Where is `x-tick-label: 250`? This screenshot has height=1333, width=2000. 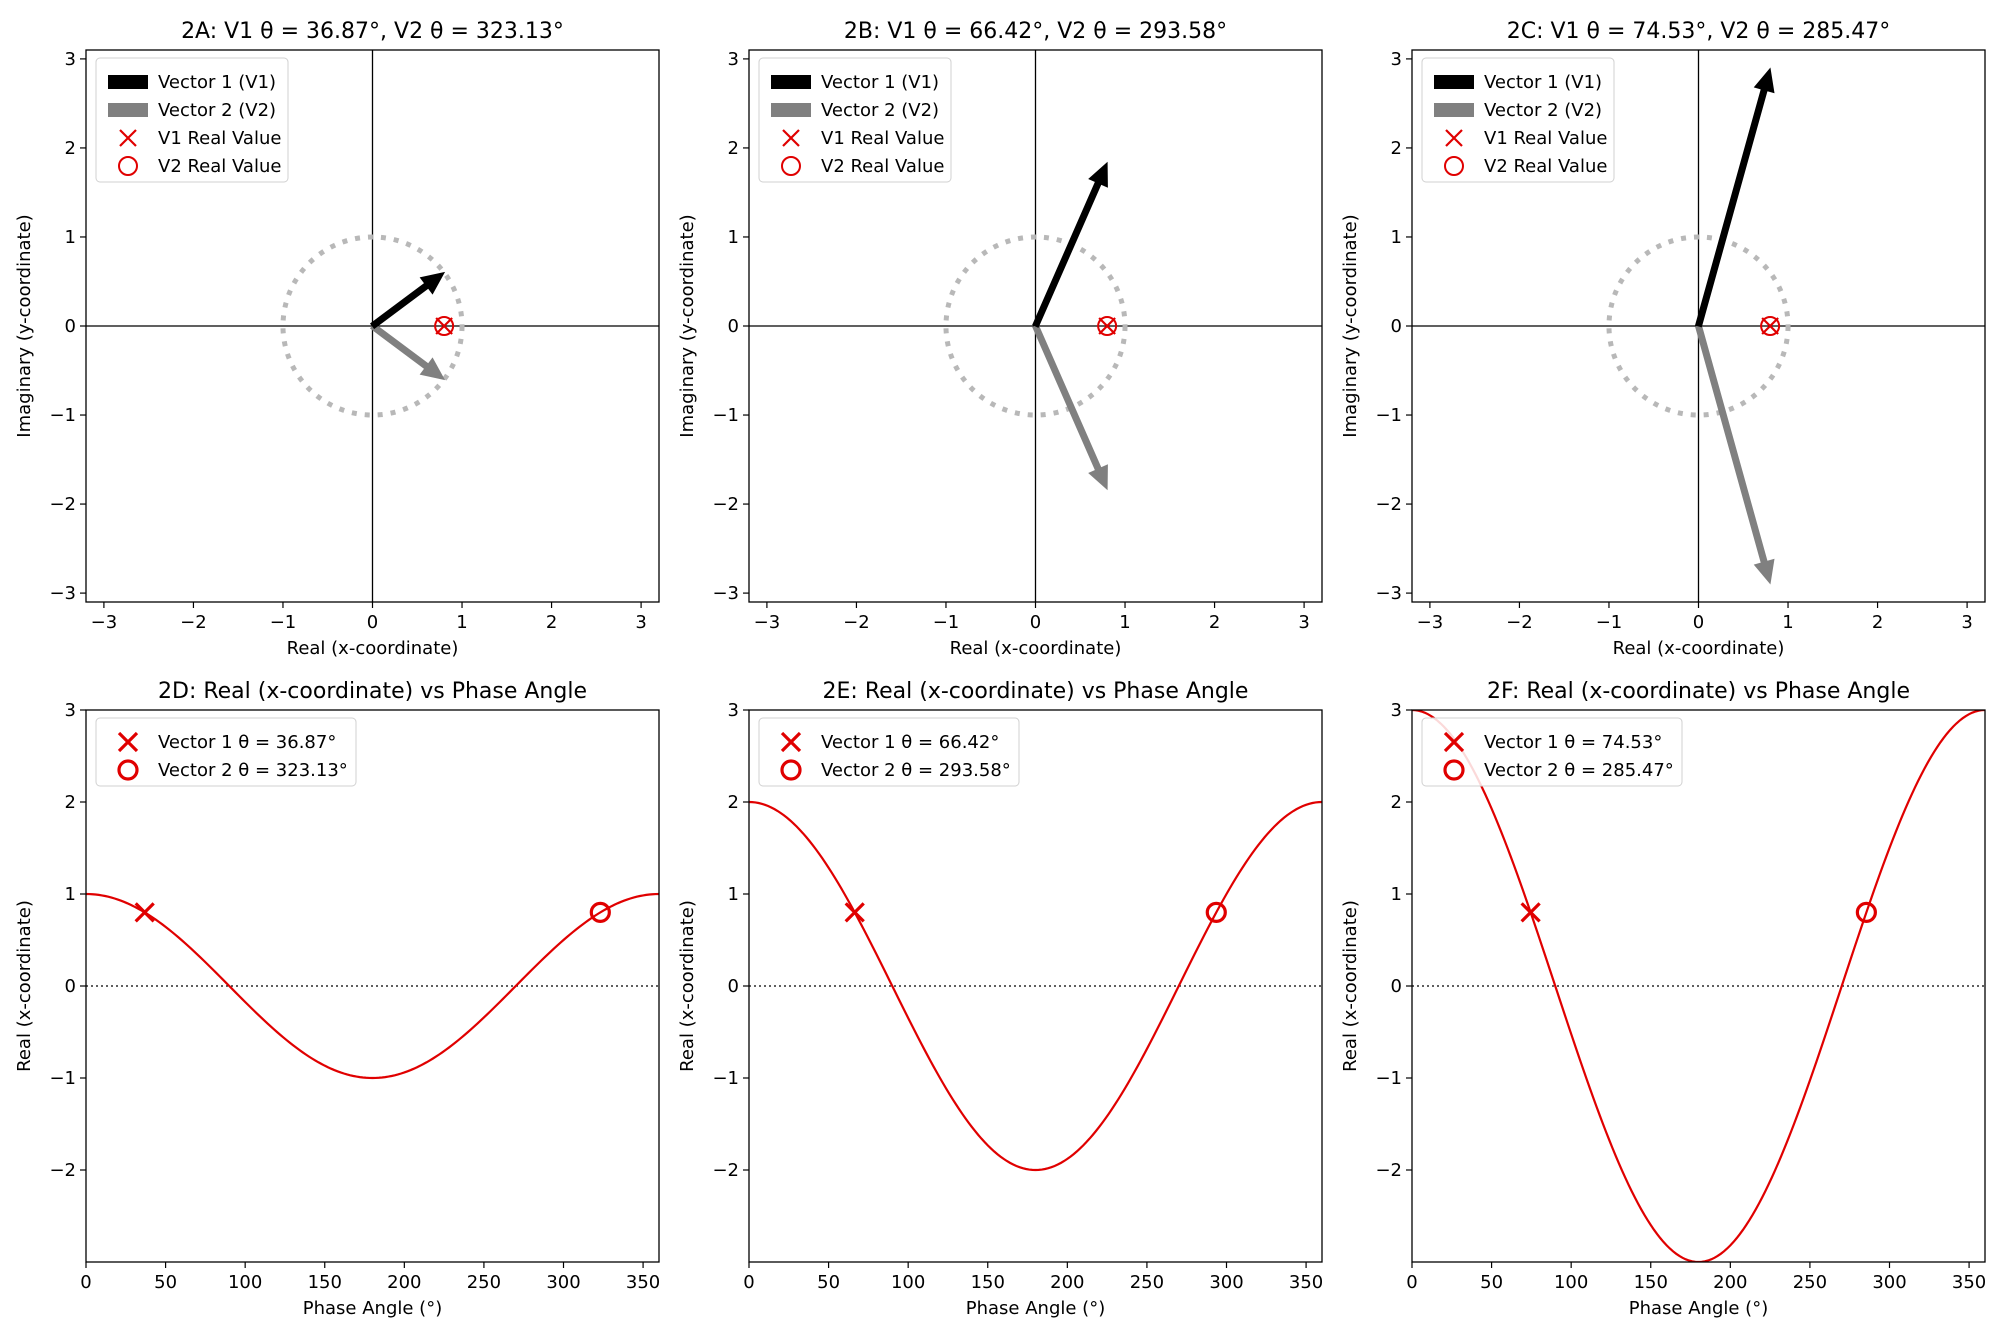 x-tick-label: 250 is located at coordinates (484, 1282).